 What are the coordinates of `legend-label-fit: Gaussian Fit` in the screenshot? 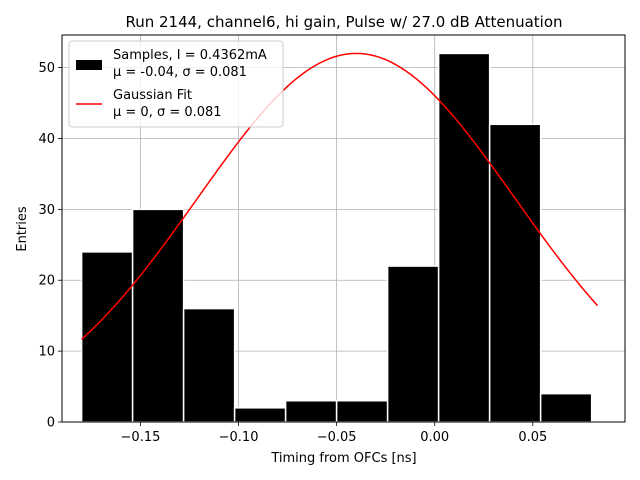 It's located at (152, 95).